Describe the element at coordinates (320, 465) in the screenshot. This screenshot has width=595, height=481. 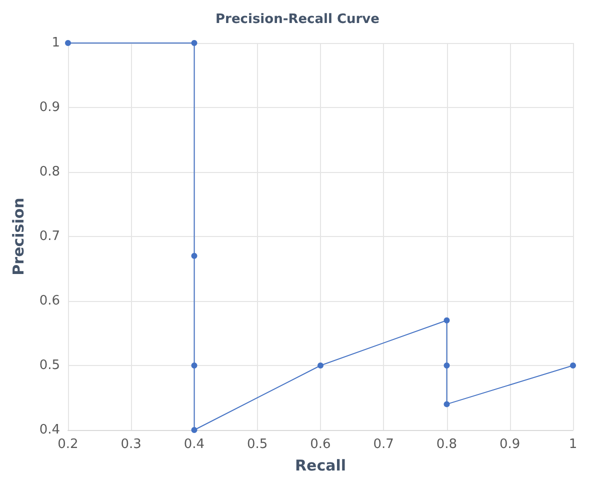
I see `x-axis-title: Recall` at that location.